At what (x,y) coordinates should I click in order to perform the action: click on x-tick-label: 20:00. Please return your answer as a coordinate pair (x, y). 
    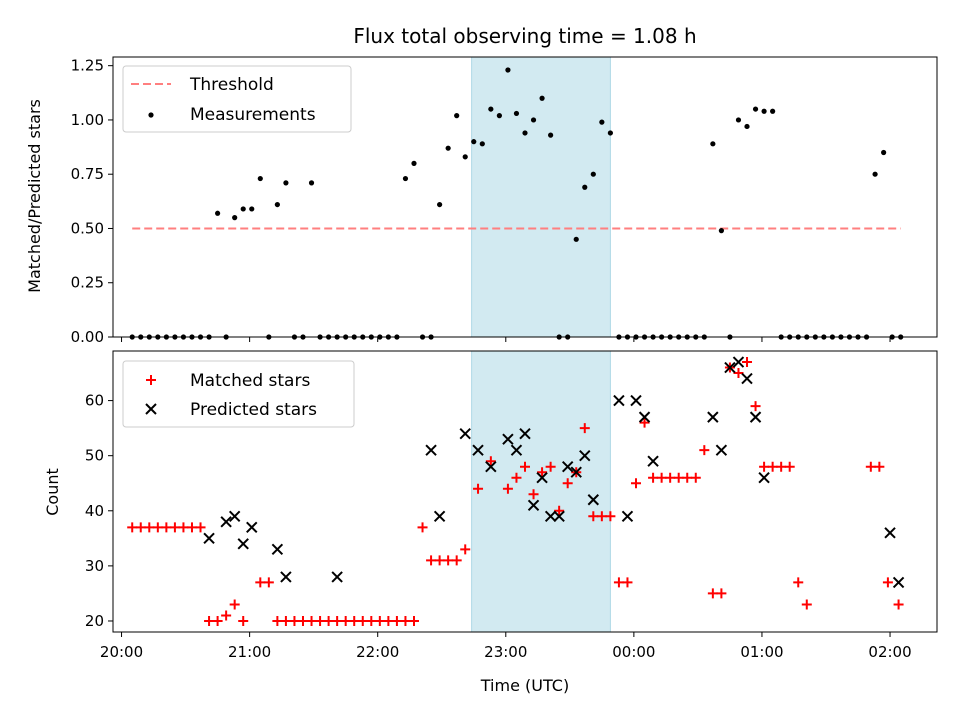
    Looking at the image, I should click on (121, 652).